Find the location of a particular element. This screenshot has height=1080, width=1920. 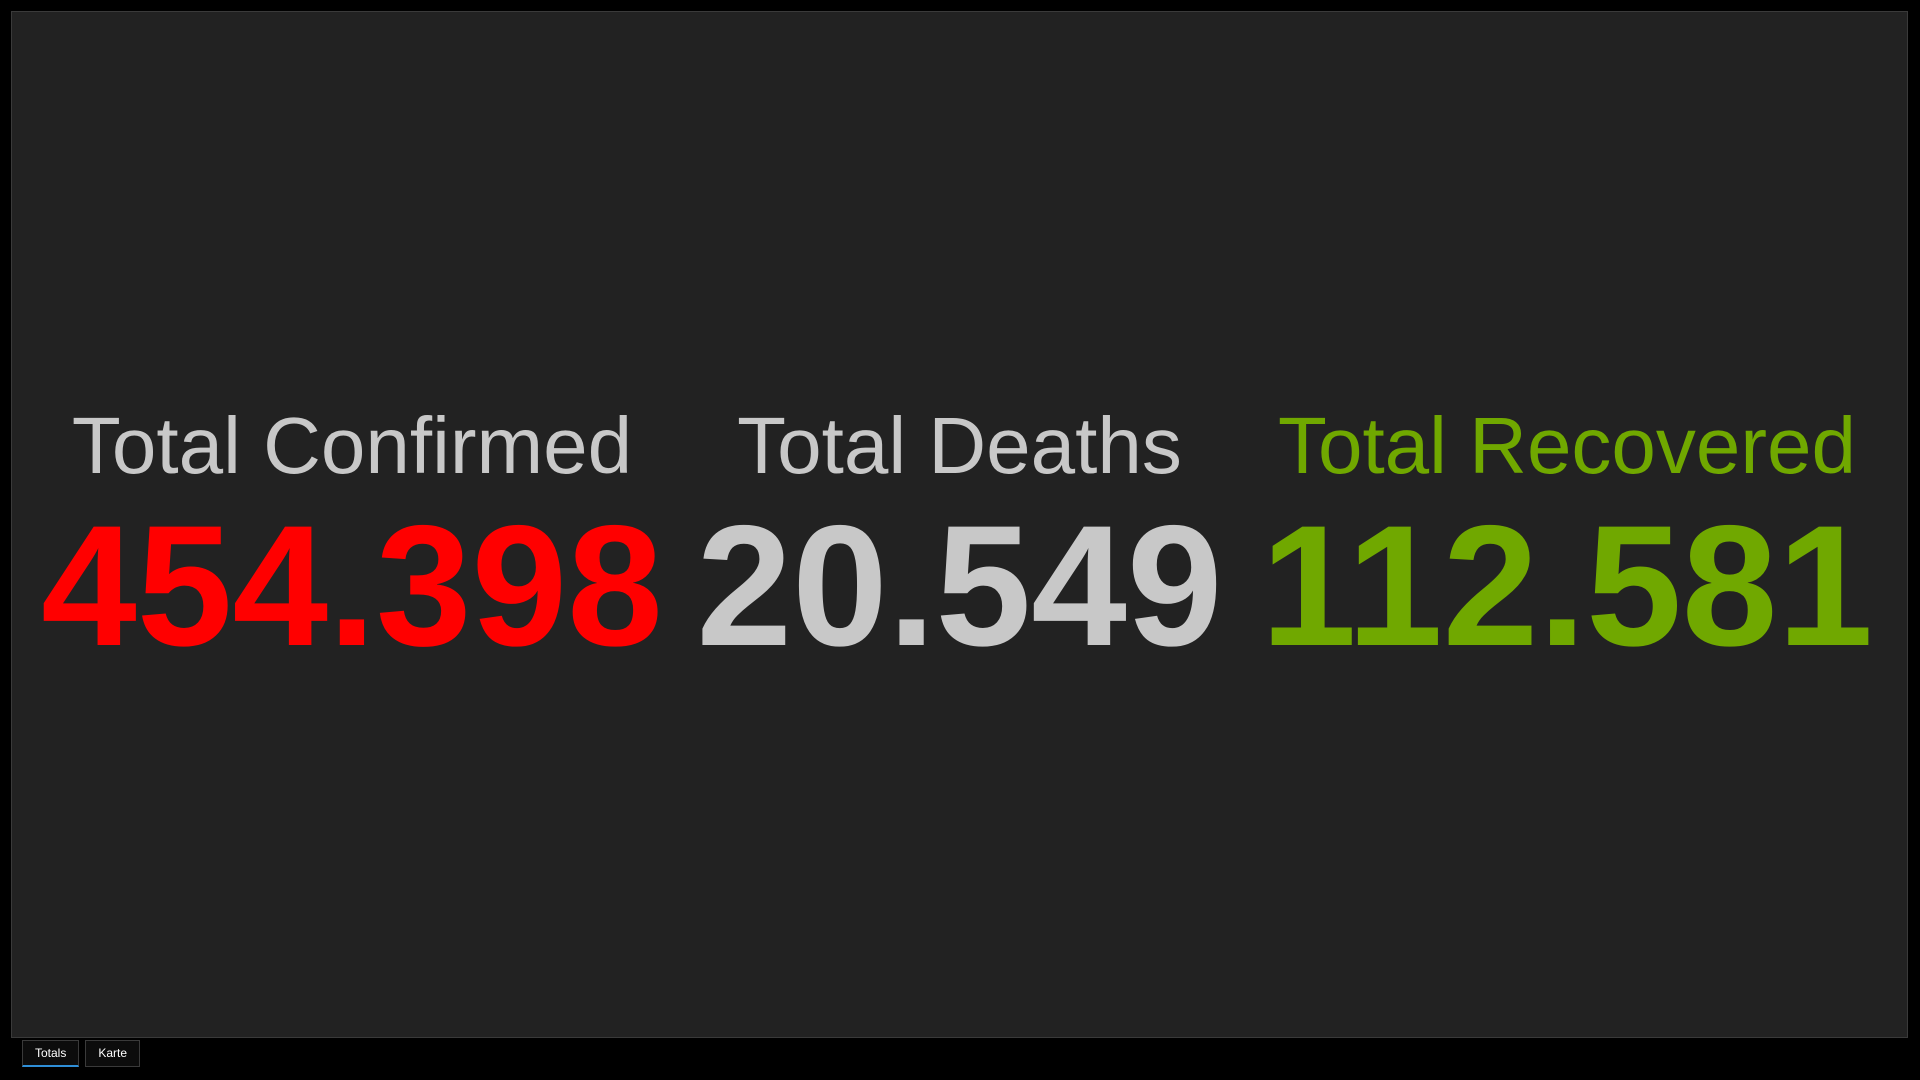

stat-label-confirmed: Total Confirmed is located at coordinates (352, 445).